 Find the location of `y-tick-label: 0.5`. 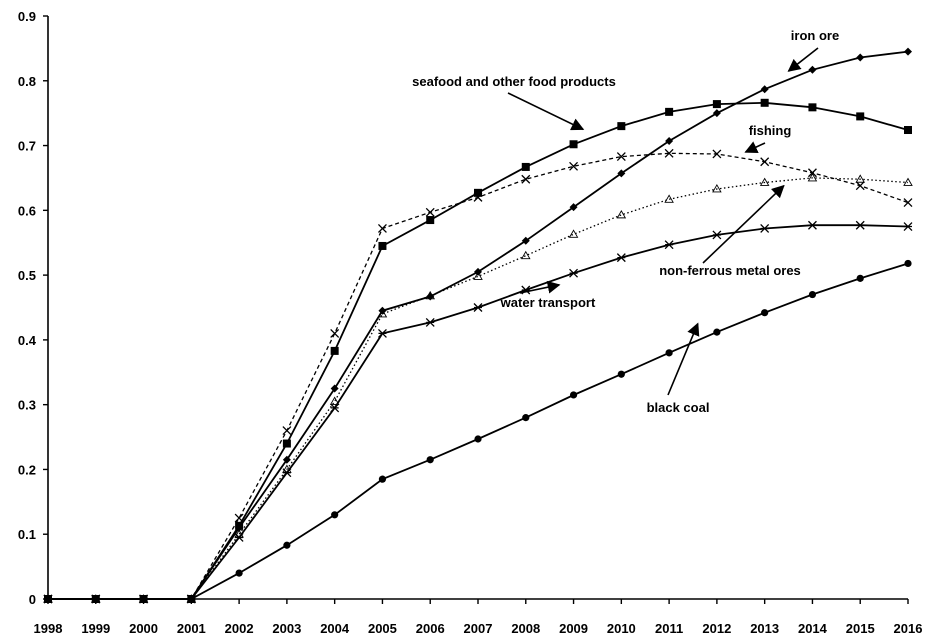

y-tick-label: 0.5 is located at coordinates (27, 275).